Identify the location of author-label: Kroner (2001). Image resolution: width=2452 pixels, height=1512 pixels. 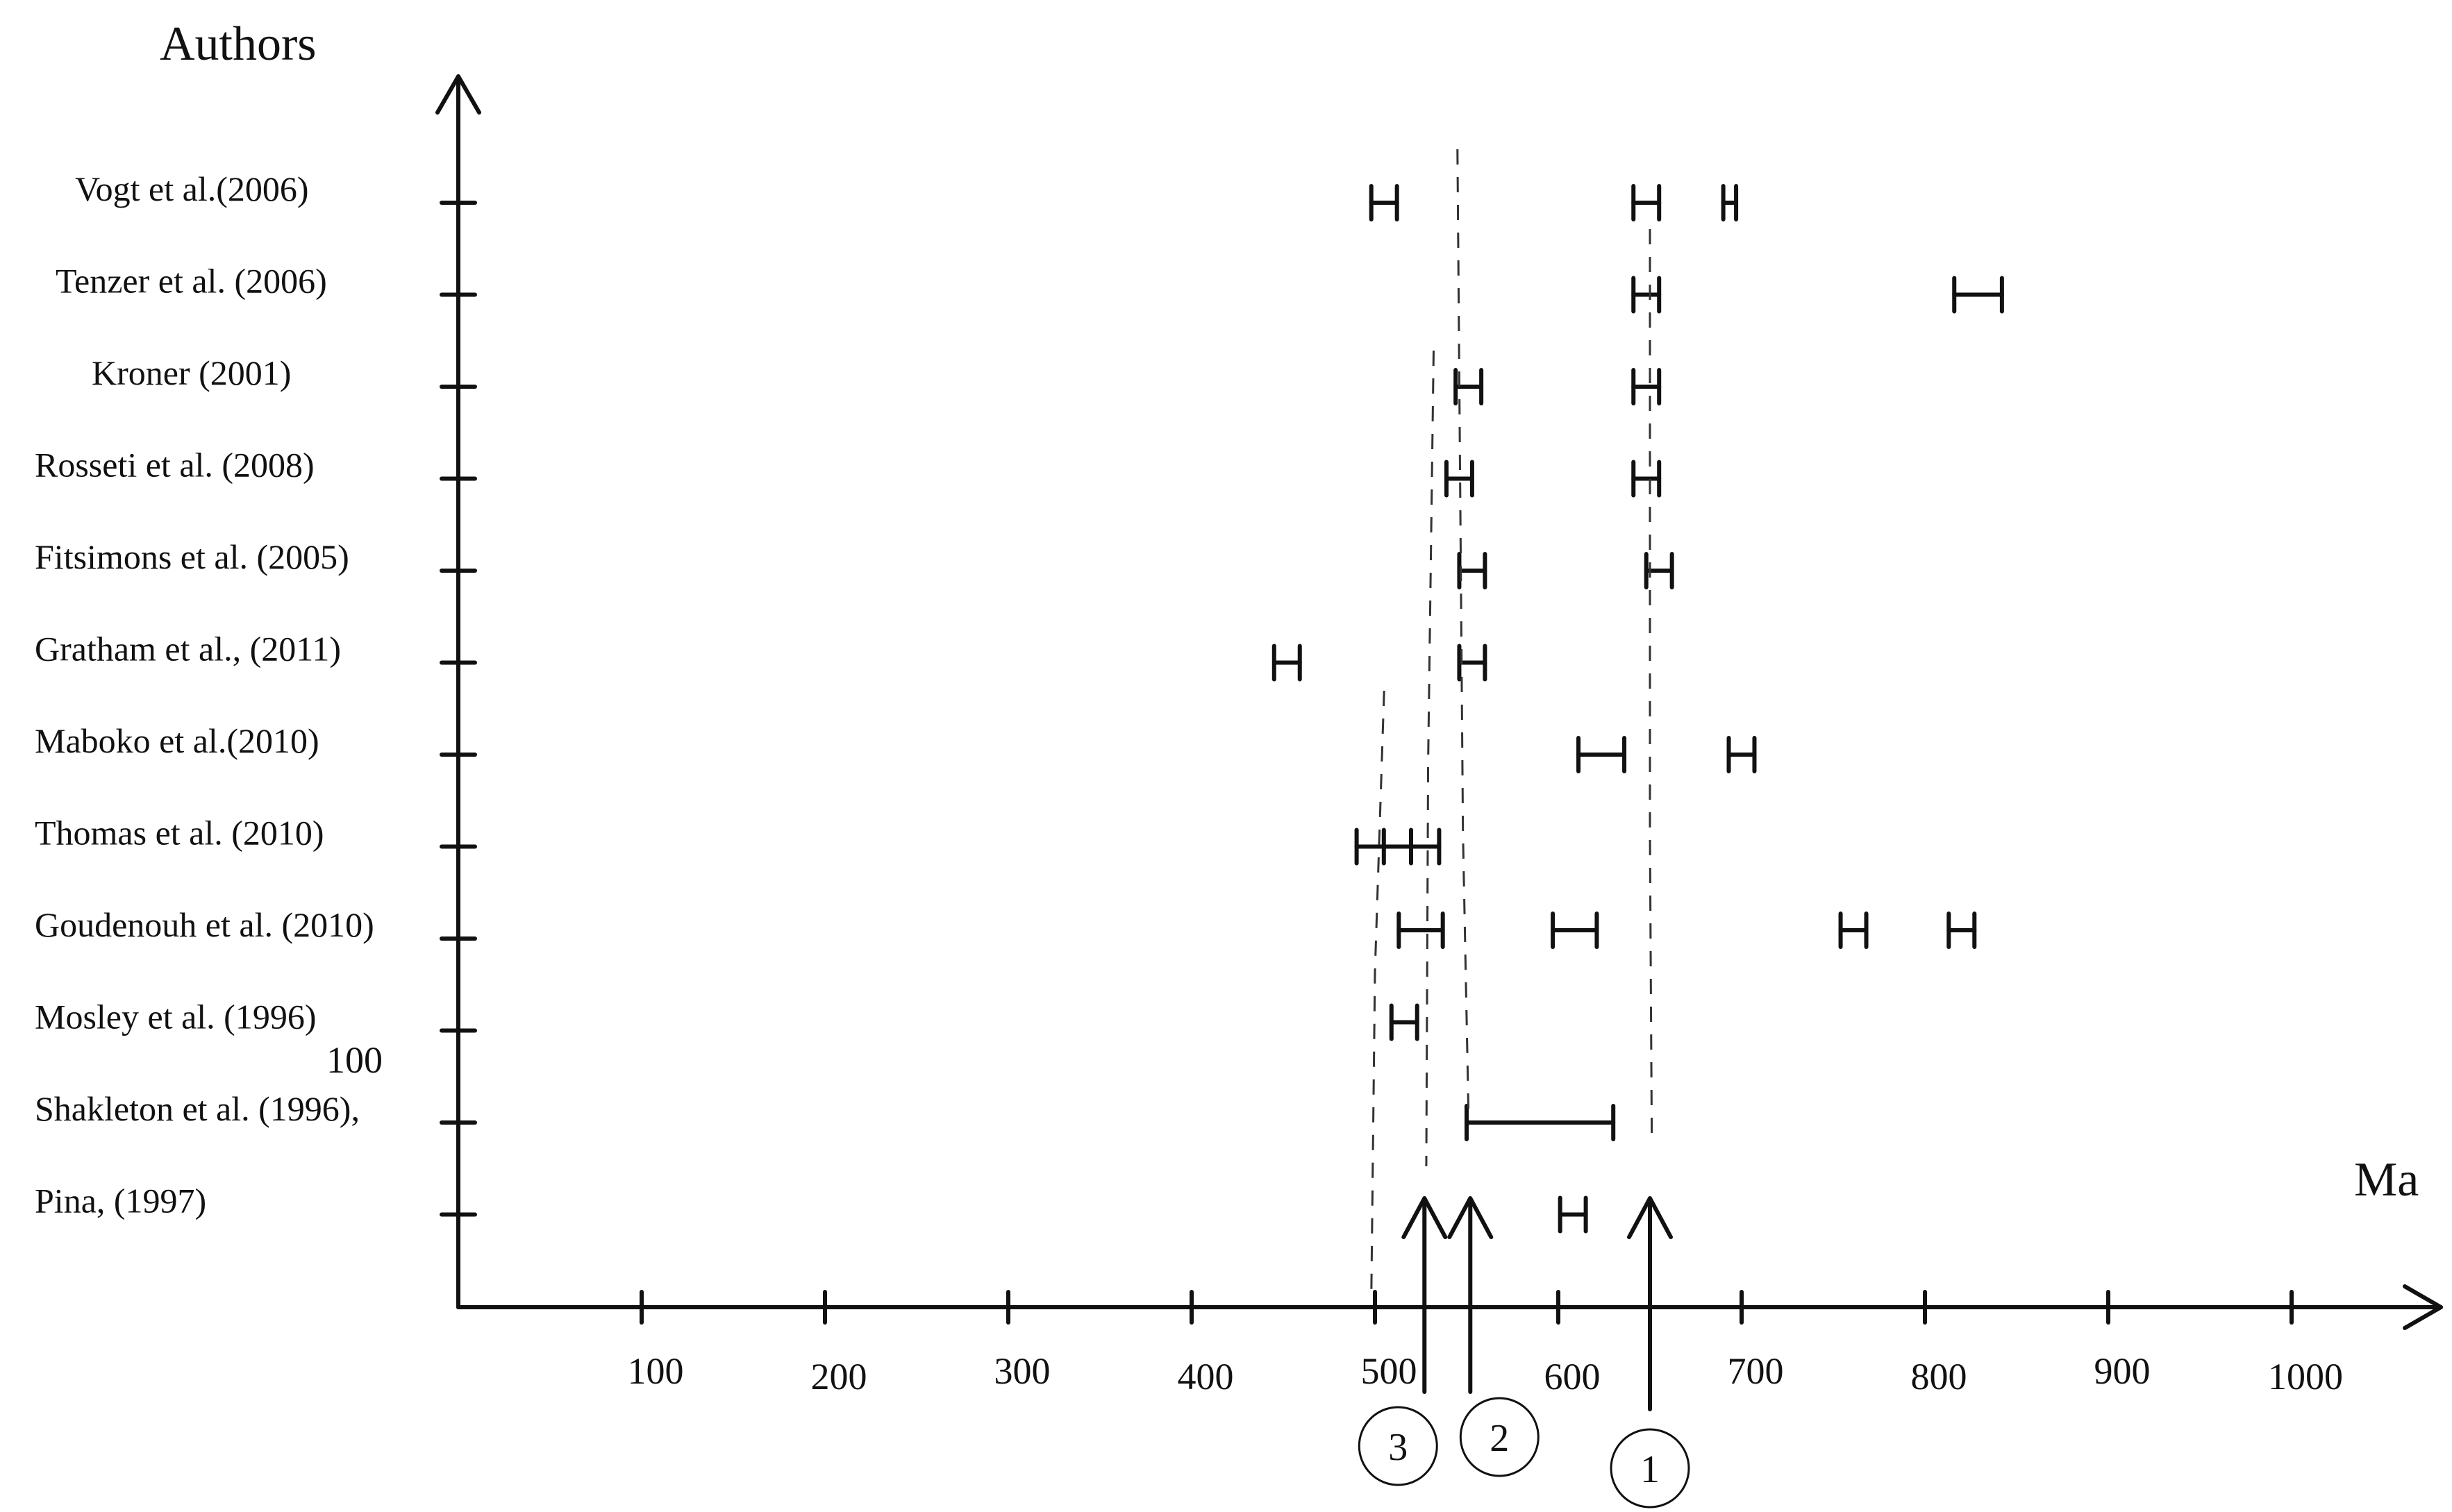
(191, 372).